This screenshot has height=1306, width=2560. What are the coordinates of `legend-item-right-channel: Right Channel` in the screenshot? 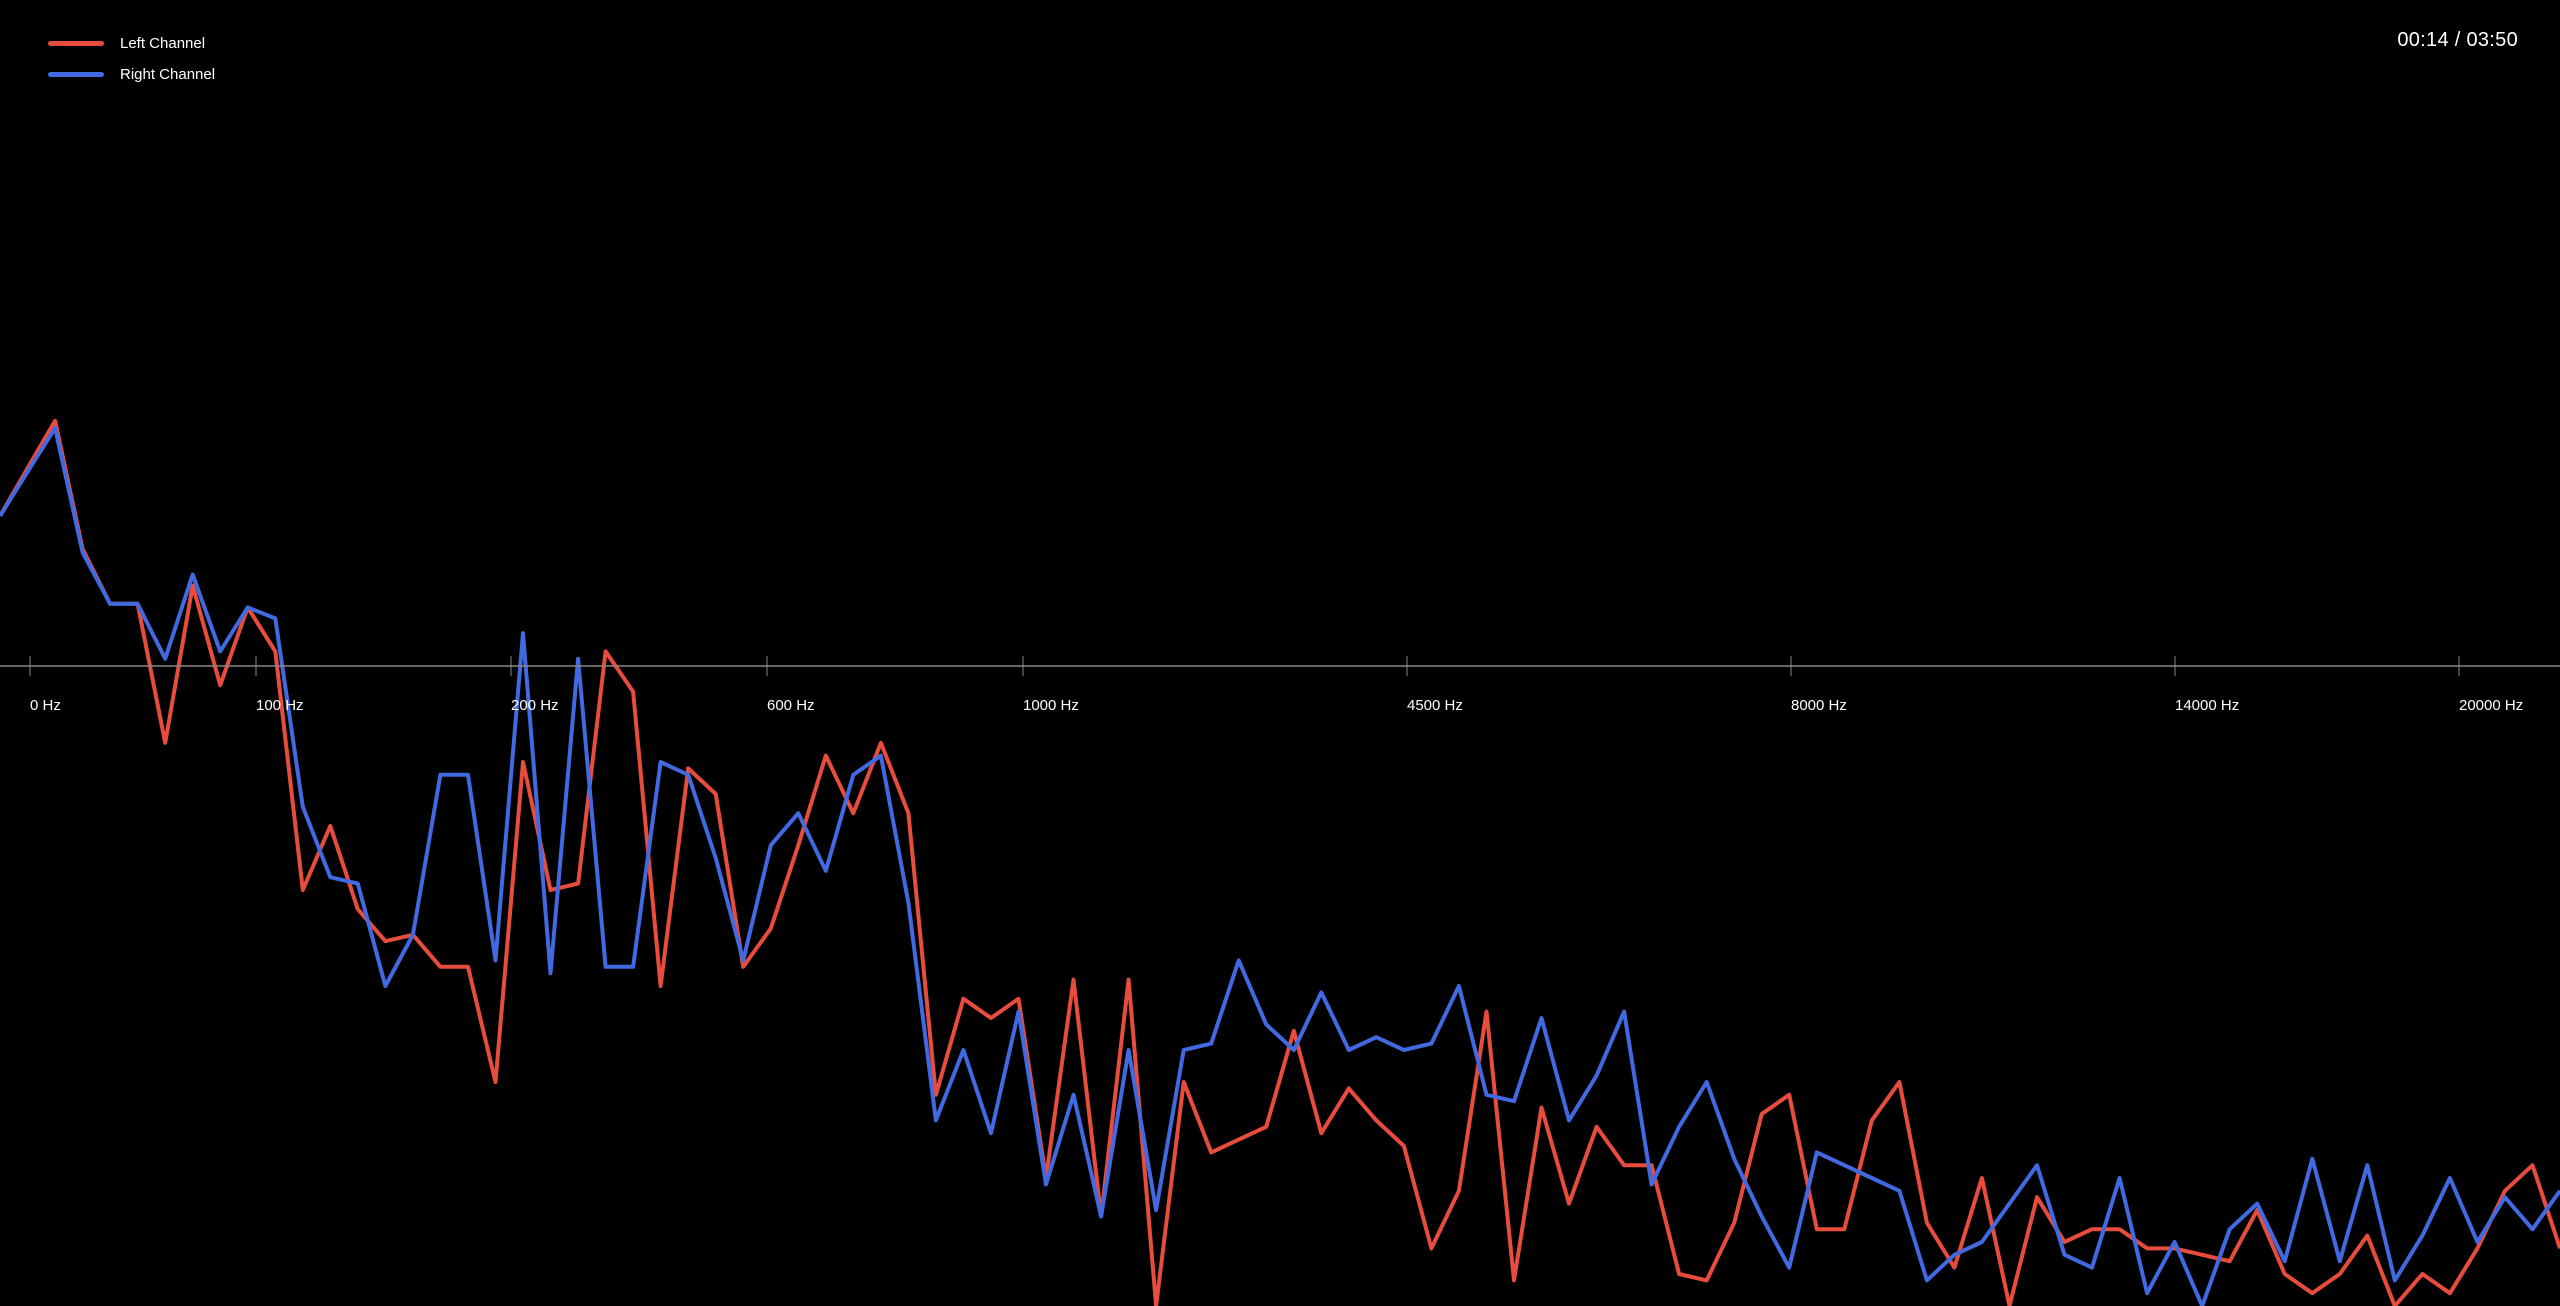 It's located at (131, 74).